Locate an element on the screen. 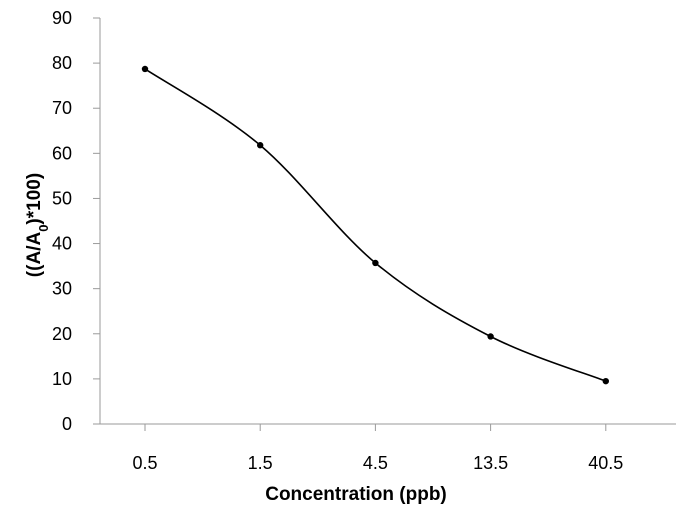 This screenshot has height=519, width=678. y-tick-label: 40 is located at coordinates (62, 244).